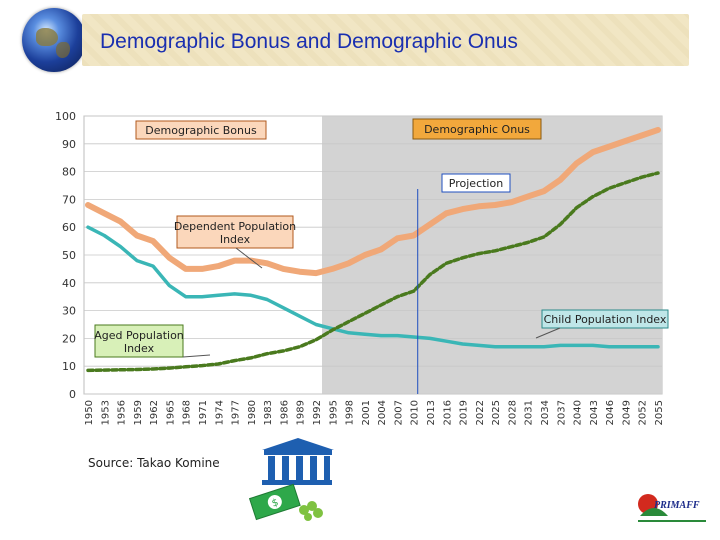 The image size is (720, 540). I want to click on x-tick-label: 1983, so click(268, 412).